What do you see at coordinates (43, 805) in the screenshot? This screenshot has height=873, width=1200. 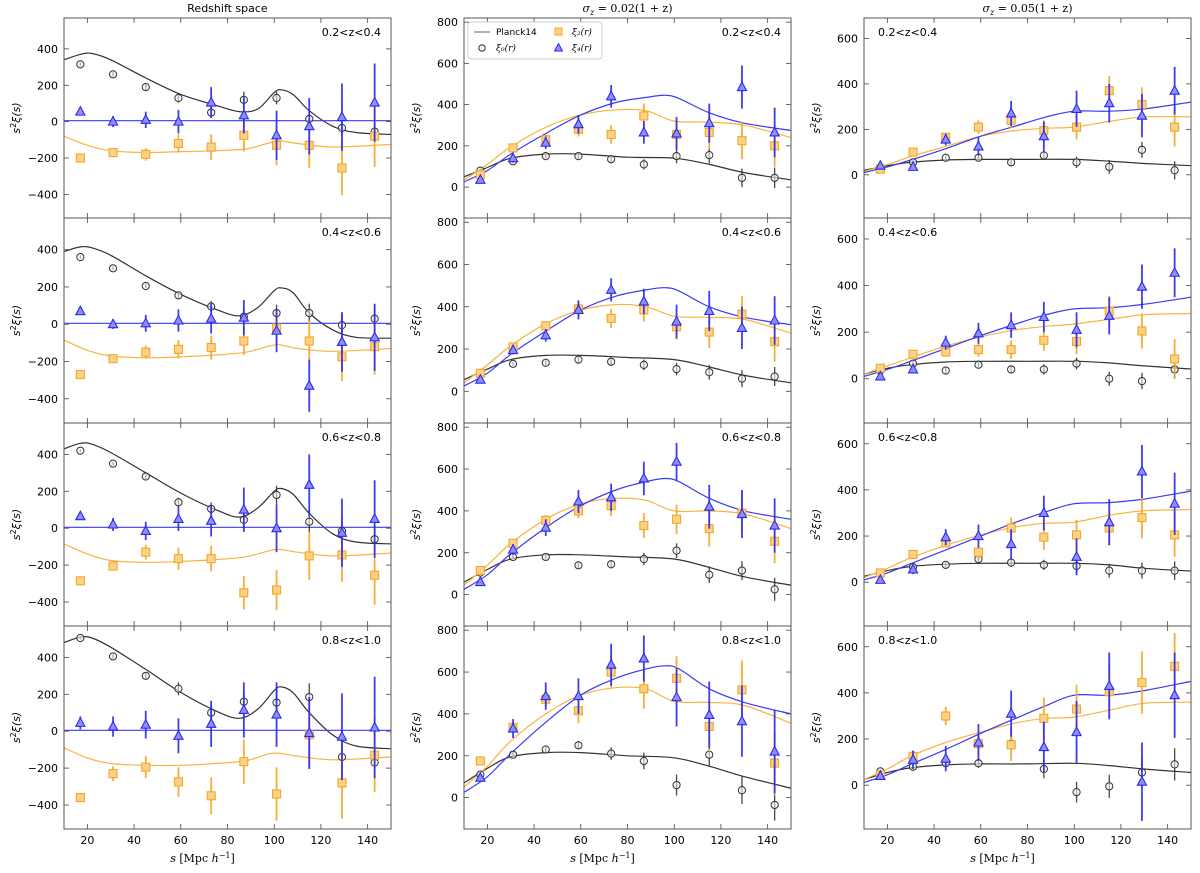 I see `y-tick-label: −400` at bounding box center [43, 805].